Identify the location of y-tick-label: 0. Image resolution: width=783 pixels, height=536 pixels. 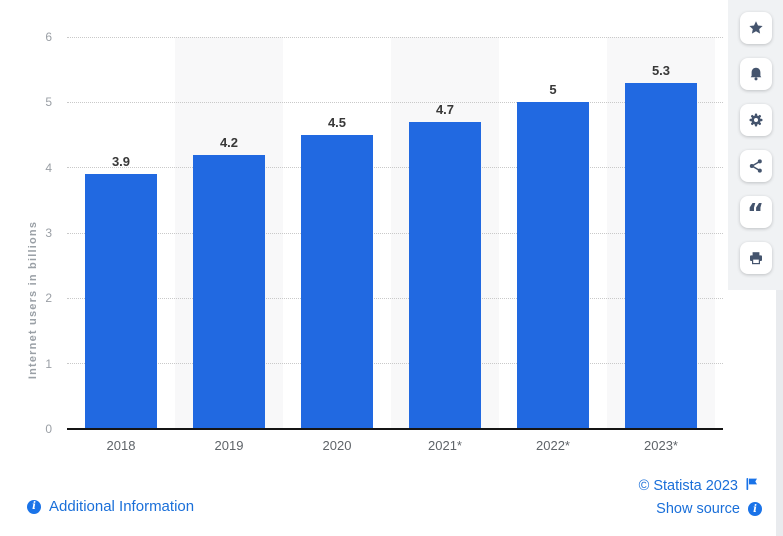
(48, 429).